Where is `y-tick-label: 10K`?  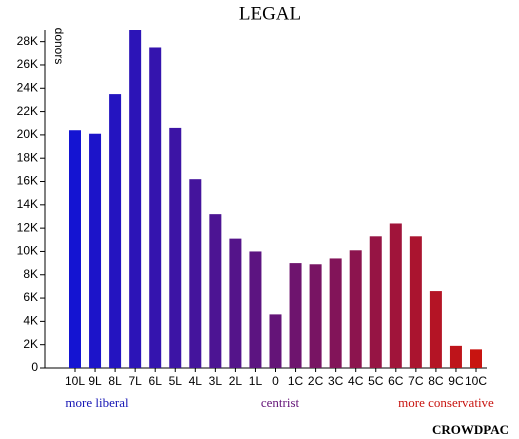
y-tick-label: 10K is located at coordinates (27, 251).